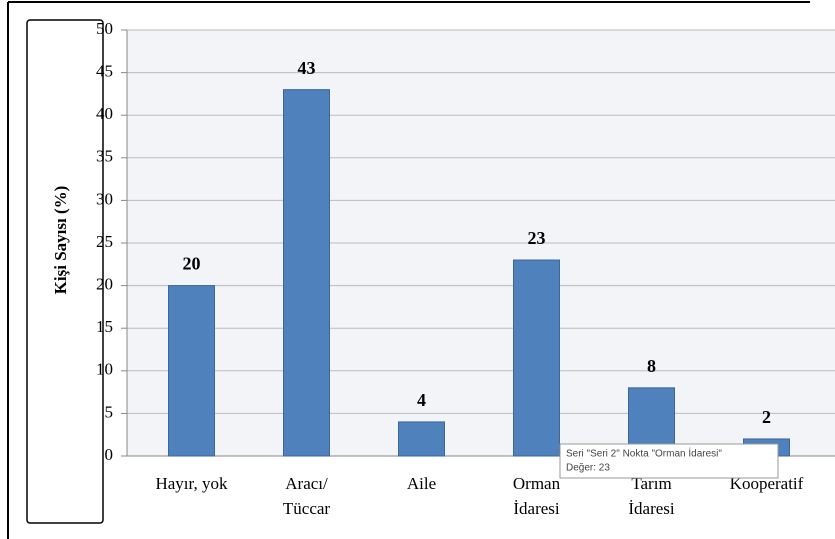 The height and width of the screenshot is (539, 835). What do you see at coordinates (307, 68) in the screenshot?
I see `value-label: 43` at bounding box center [307, 68].